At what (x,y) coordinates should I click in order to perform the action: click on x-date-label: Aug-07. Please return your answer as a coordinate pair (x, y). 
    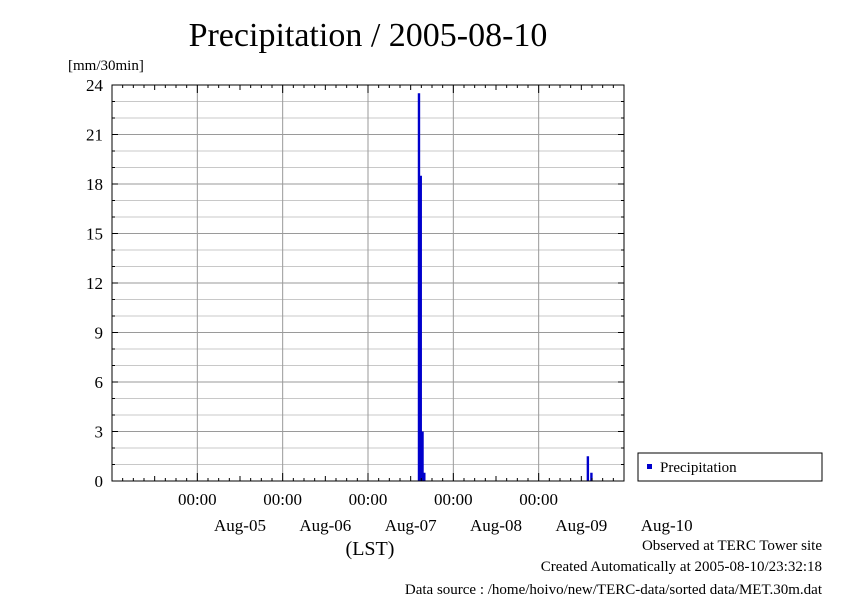
    Looking at the image, I should click on (411, 525).